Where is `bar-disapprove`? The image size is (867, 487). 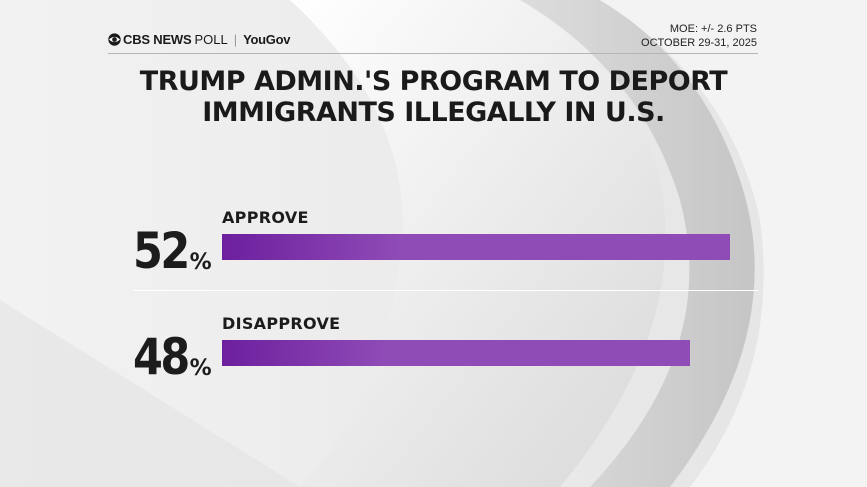 bar-disapprove is located at coordinates (456, 353).